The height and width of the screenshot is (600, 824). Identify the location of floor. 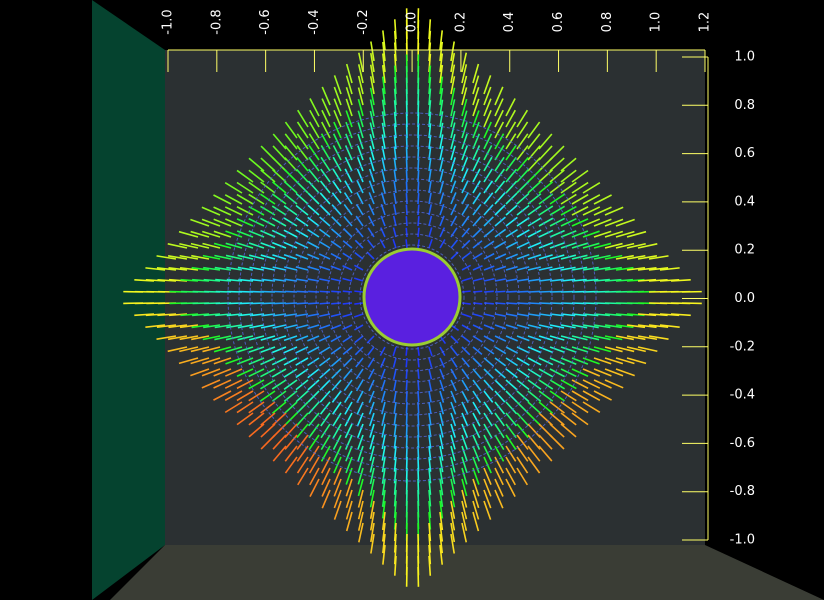
(467, 572).